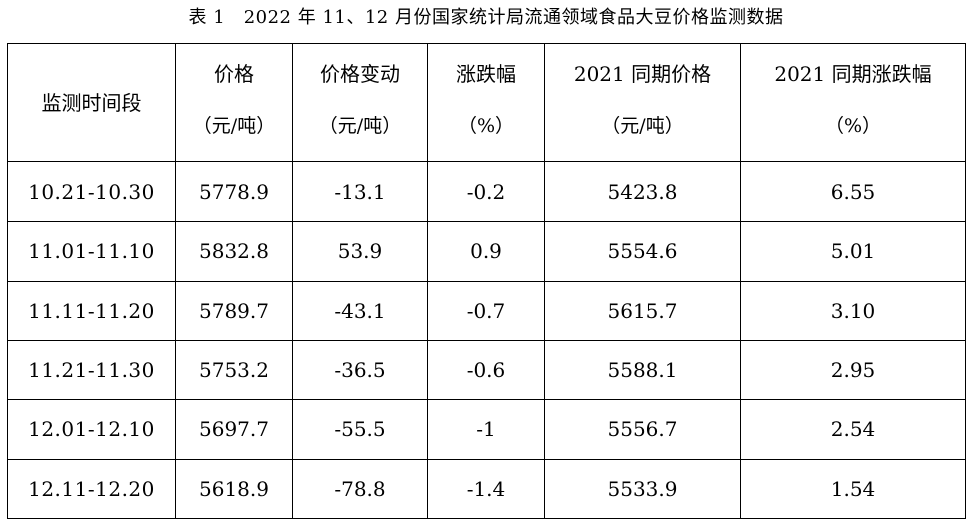  What do you see at coordinates (642, 251) in the screenshot?
I see `cell-2021-price: 5554.6` at bounding box center [642, 251].